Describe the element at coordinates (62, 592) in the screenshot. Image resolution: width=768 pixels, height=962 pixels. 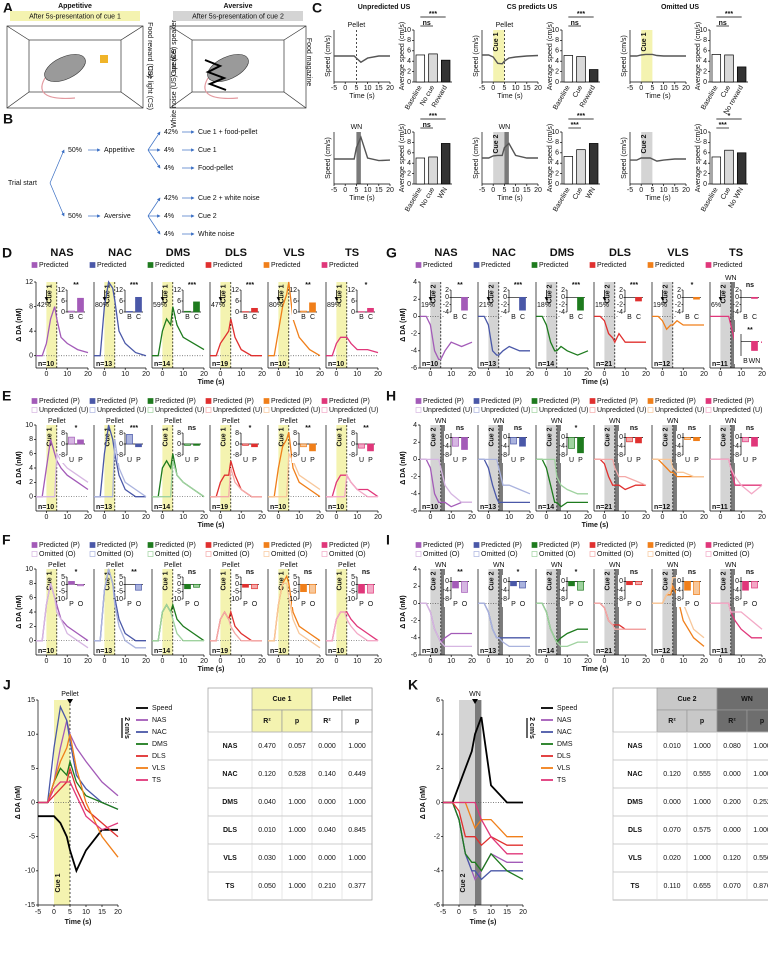
I see `inset-tick-label: -5` at that location.